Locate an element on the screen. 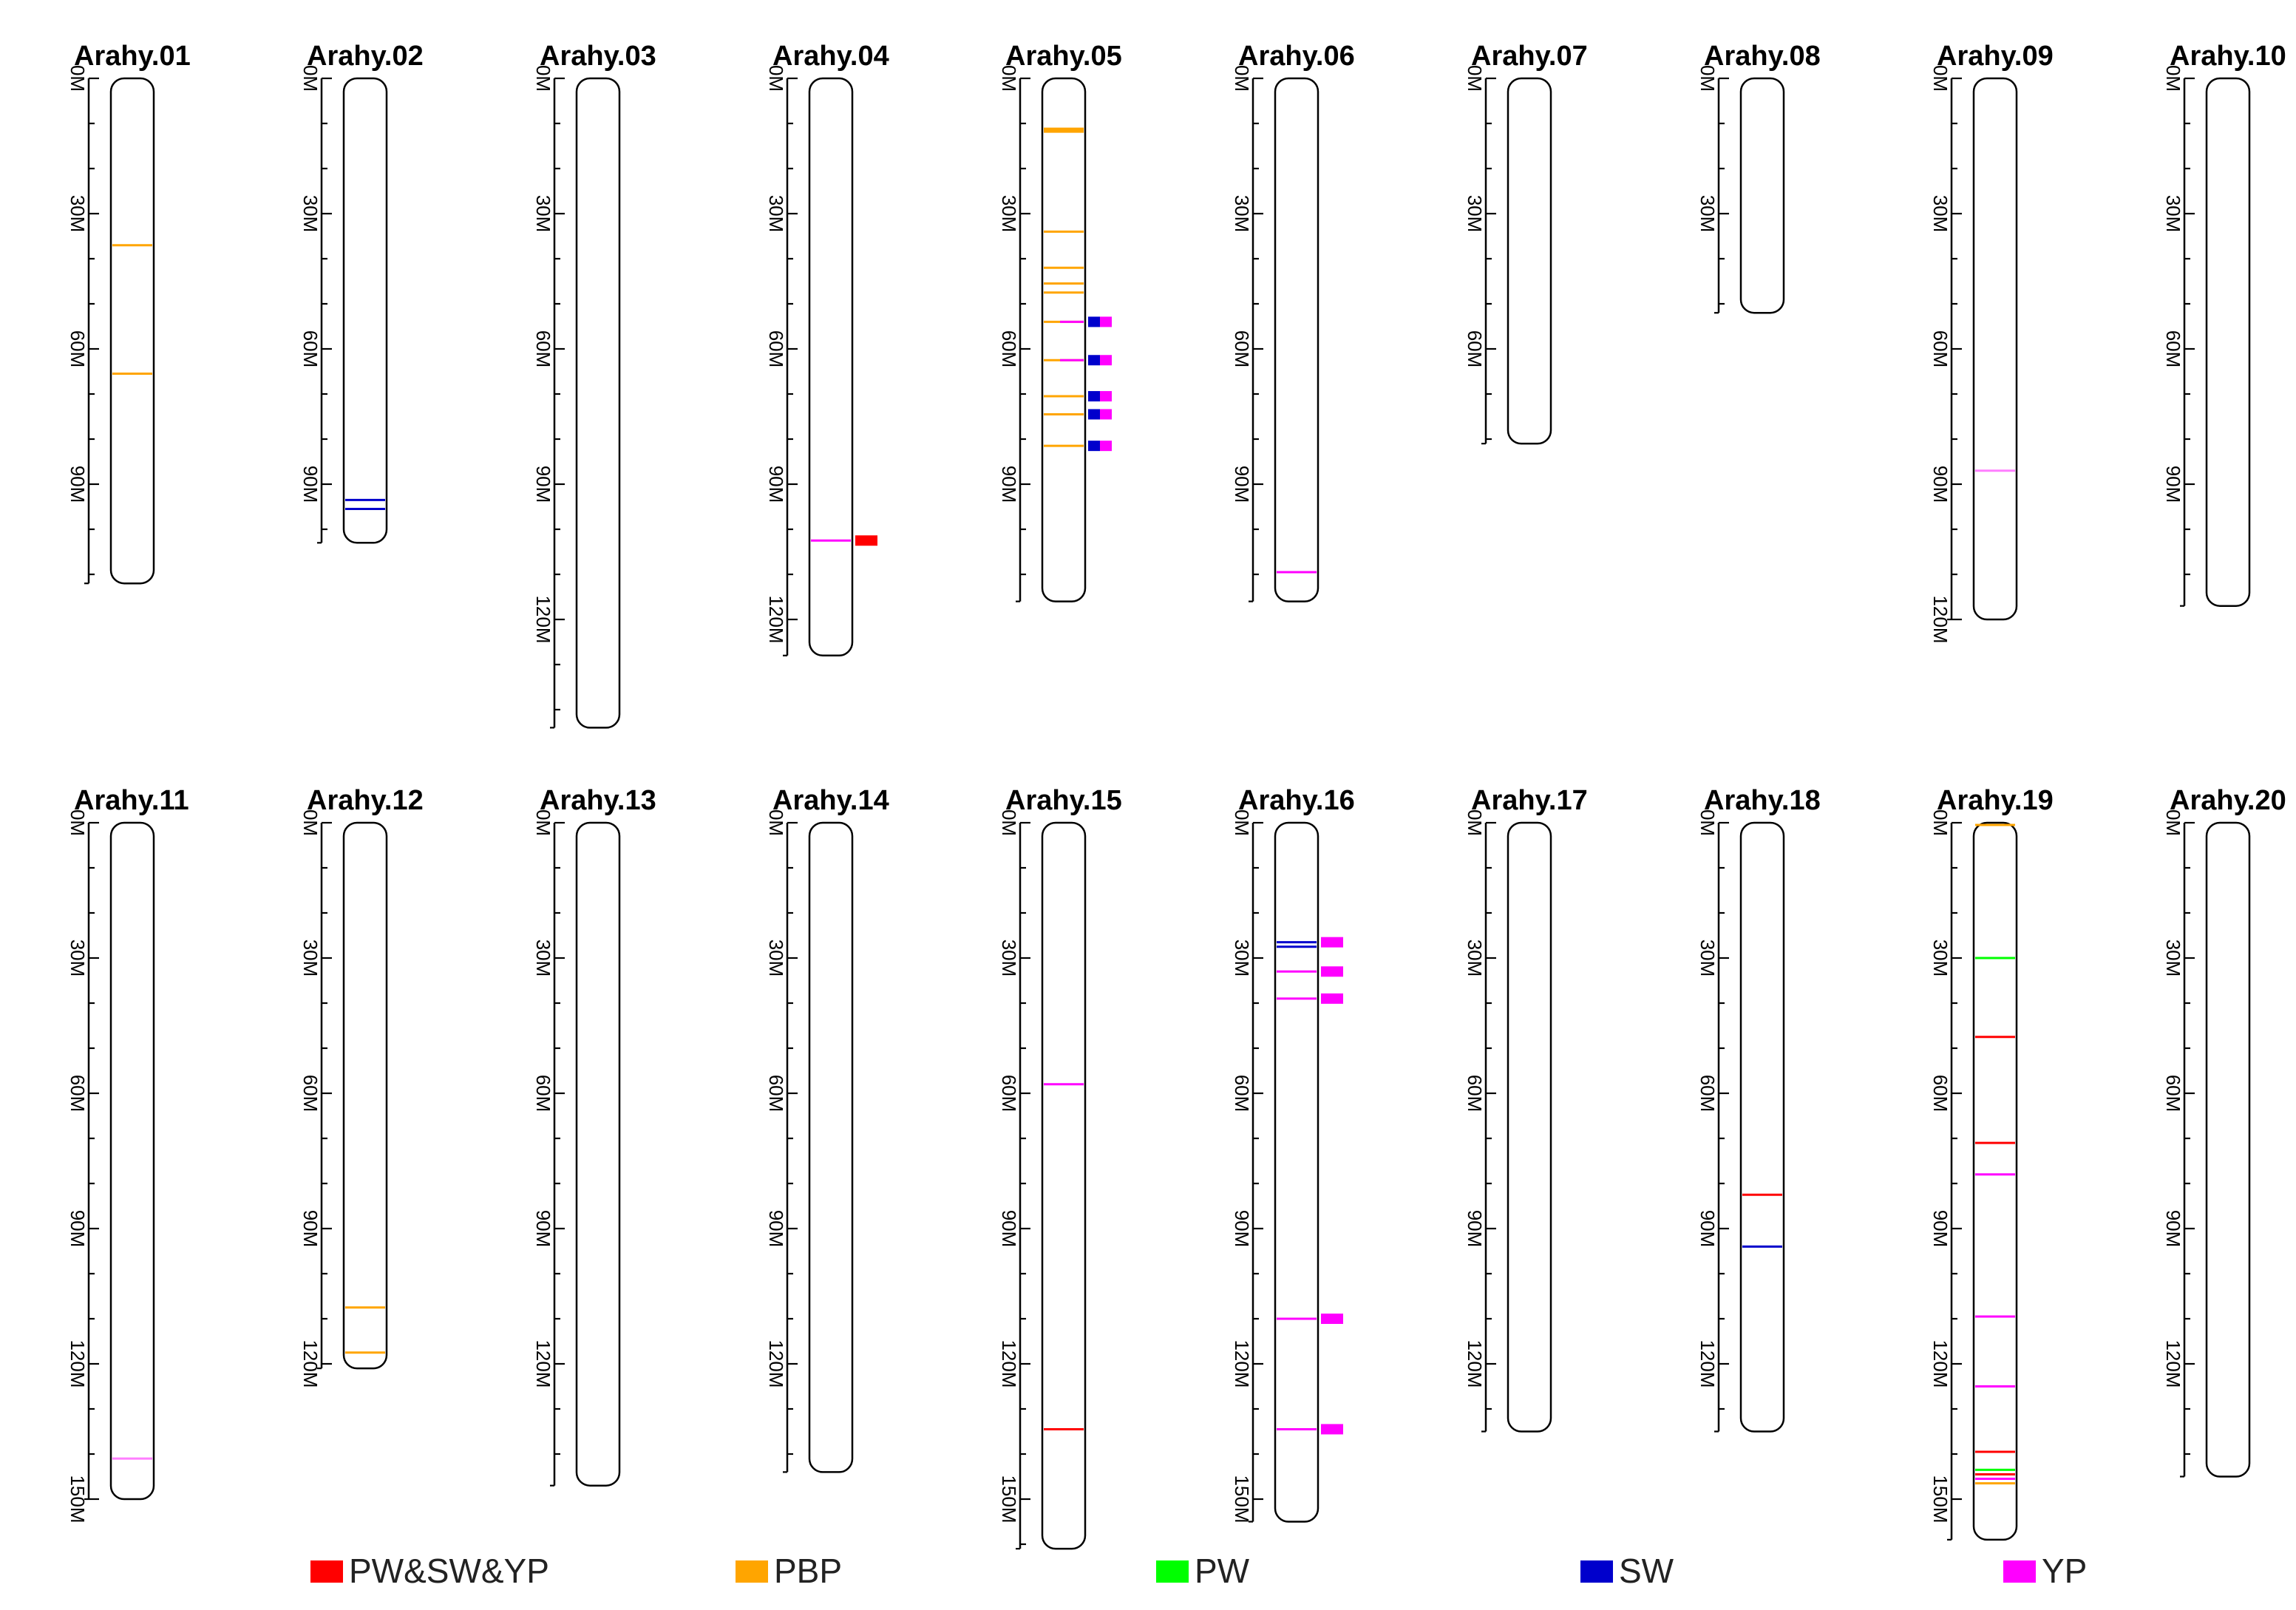 The width and height of the screenshot is (2296, 1610). chromosome-title: Arahy.06 is located at coordinates (1296, 56).